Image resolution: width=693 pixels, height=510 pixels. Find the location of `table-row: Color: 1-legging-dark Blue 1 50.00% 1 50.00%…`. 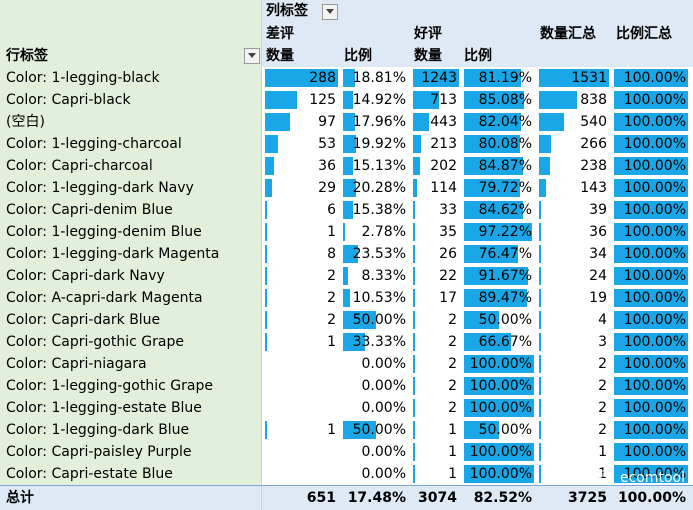

table-row: Color: 1-legging-dark Blue 1 50.00% 1 50.00%… is located at coordinates (346, 430).